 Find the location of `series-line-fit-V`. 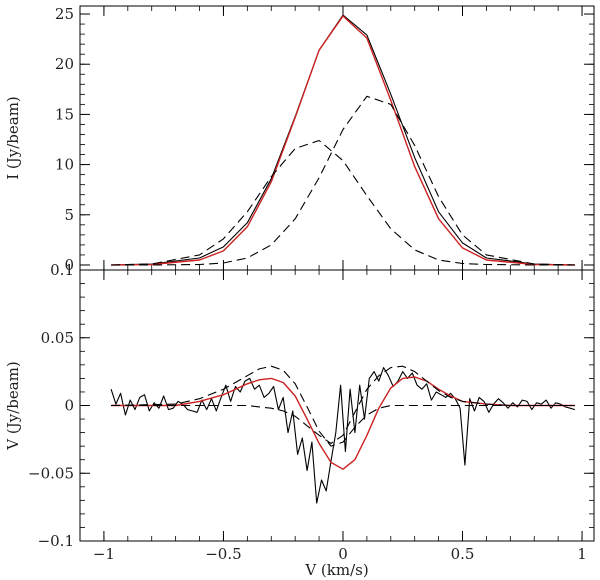

series-line-fit-V is located at coordinates (343, 423).